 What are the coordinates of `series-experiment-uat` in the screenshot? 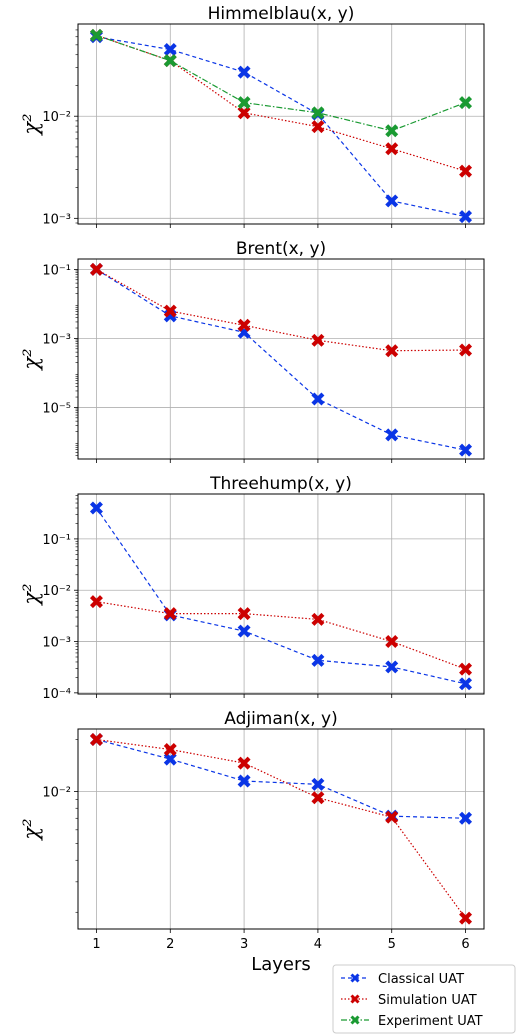 It's located at (281, 83).